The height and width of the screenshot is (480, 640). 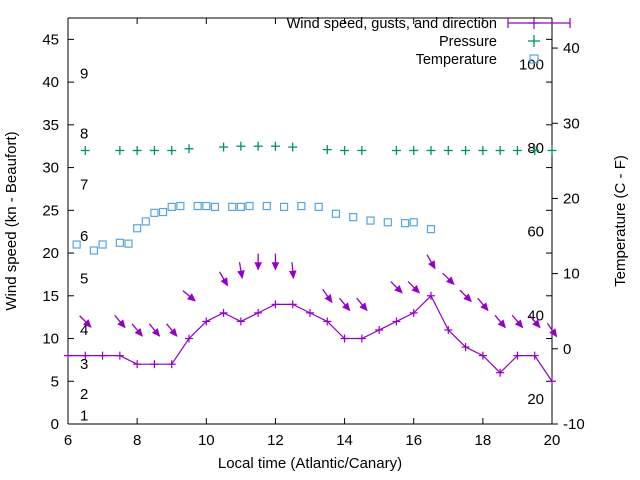 What do you see at coordinates (571, 123) in the screenshot?
I see `y-tick-label-right: 30` at bounding box center [571, 123].